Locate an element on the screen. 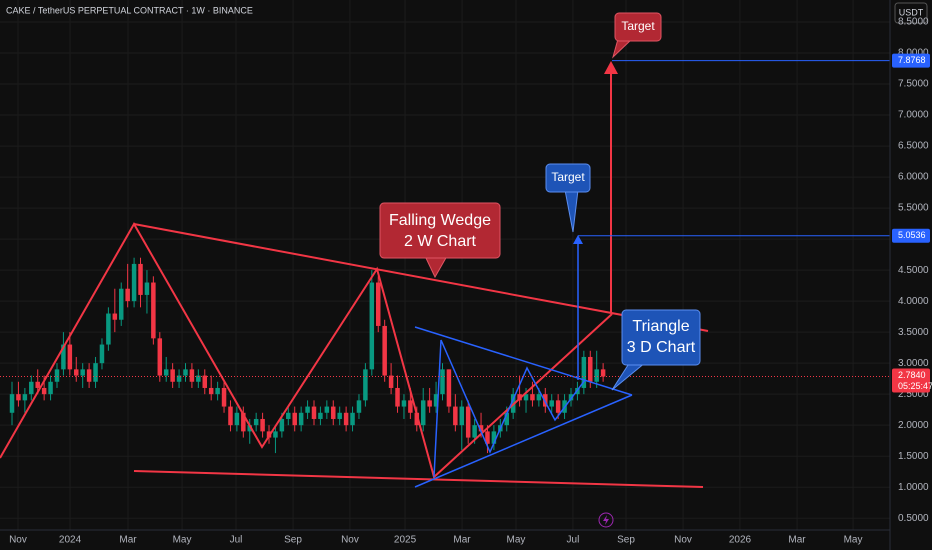 This screenshot has height=550, width=932. y-tick-label: 2.5000 is located at coordinates (913, 394).